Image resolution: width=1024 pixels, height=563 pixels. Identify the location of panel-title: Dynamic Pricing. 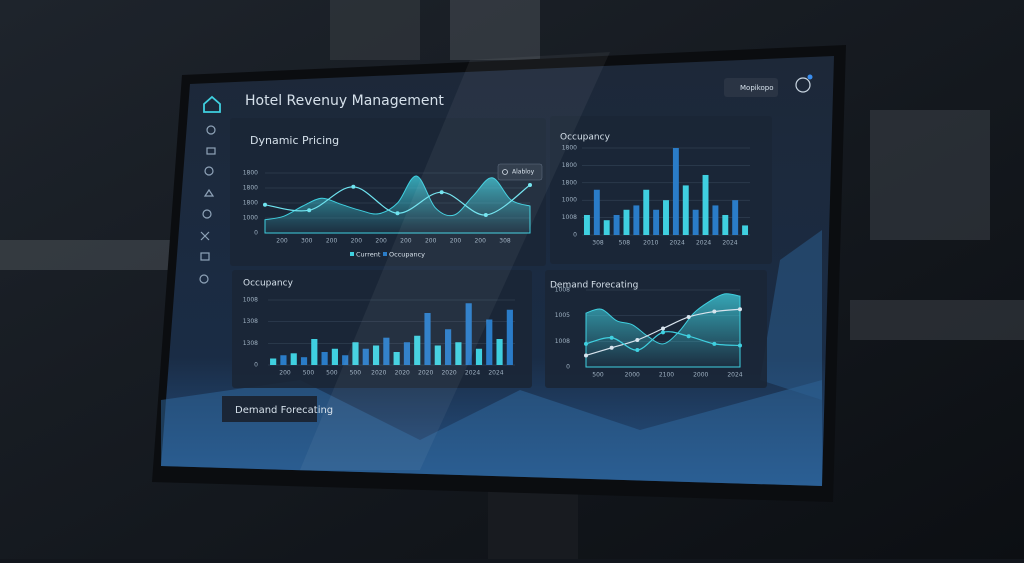
(294, 140).